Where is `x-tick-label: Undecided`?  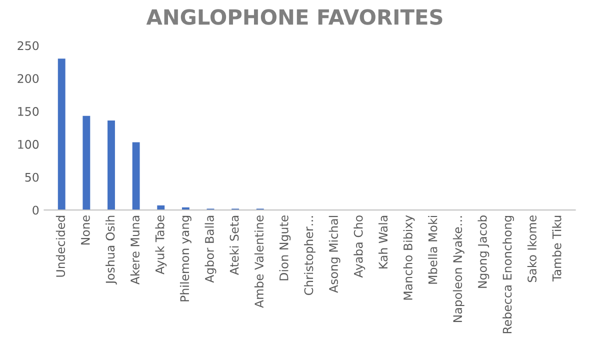 x-tick-label: Undecided is located at coordinates (61, 246).